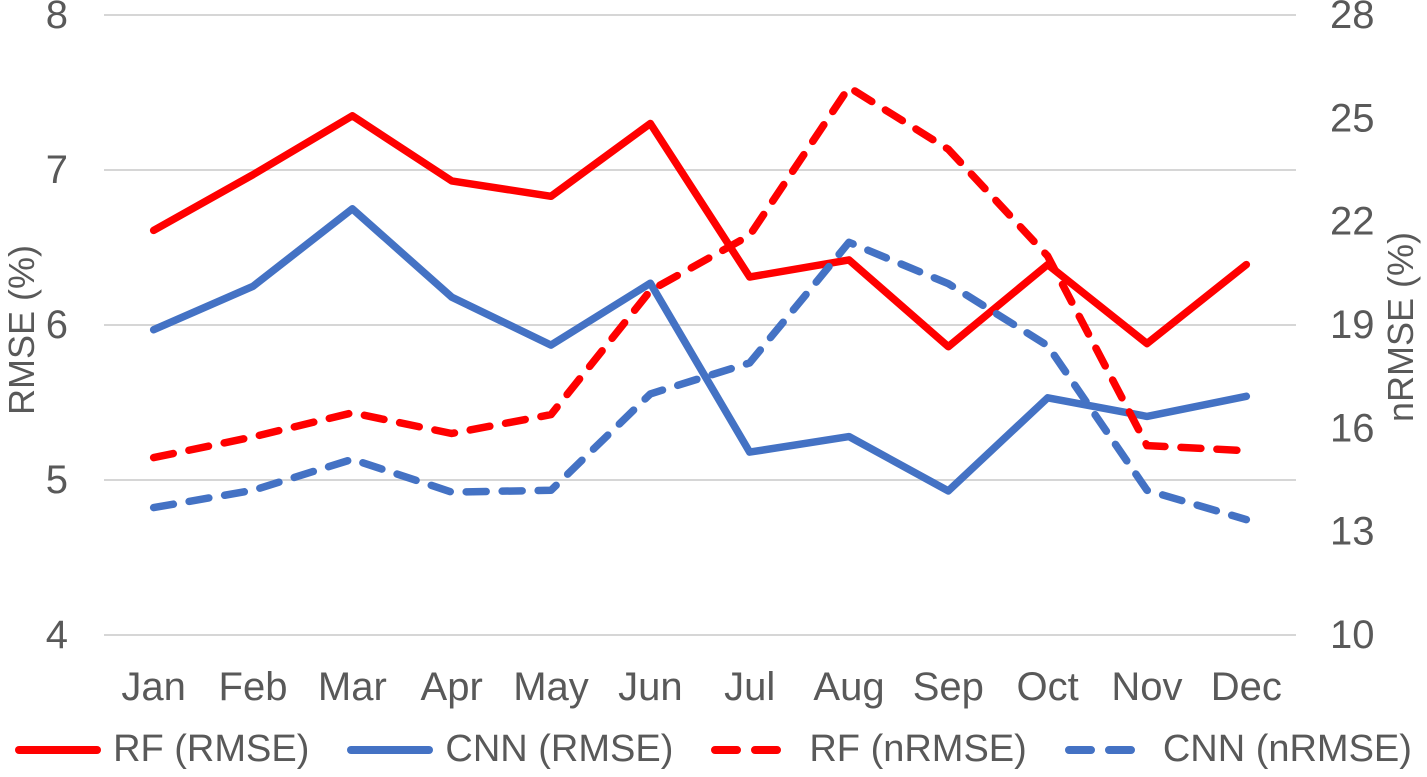 Image resolution: width=1427 pixels, height=777 pixels. What do you see at coordinates (948, 687) in the screenshot?
I see `x-axis-tick-label: Sep` at bounding box center [948, 687].